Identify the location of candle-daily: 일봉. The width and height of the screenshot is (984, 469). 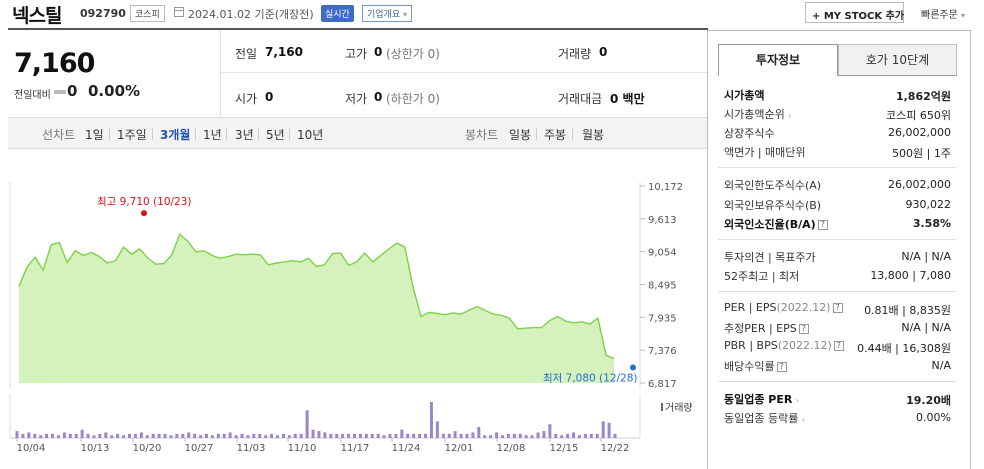
(520, 135).